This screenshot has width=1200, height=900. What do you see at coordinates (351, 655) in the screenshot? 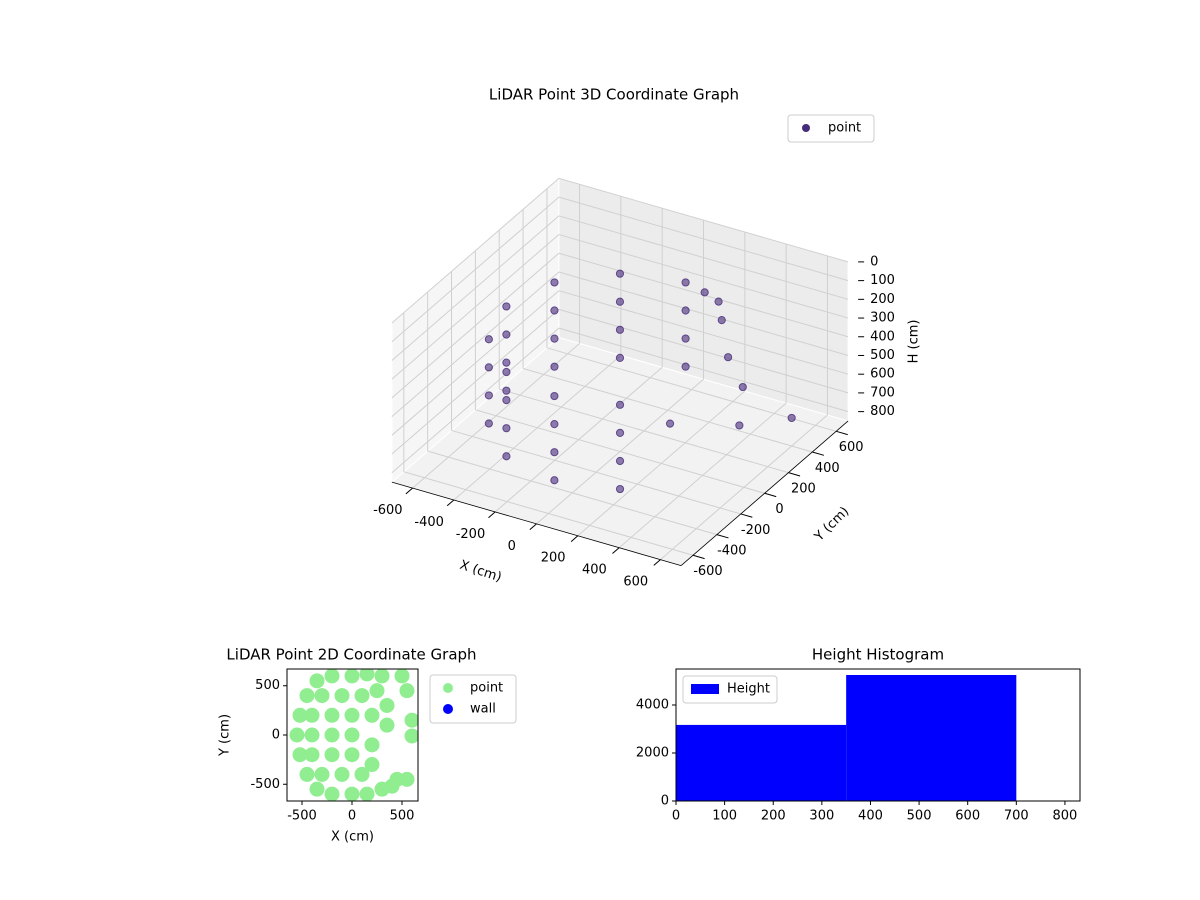
I see `chart-title: LiDAR Point 2D Coordinate Graph` at bounding box center [351, 655].